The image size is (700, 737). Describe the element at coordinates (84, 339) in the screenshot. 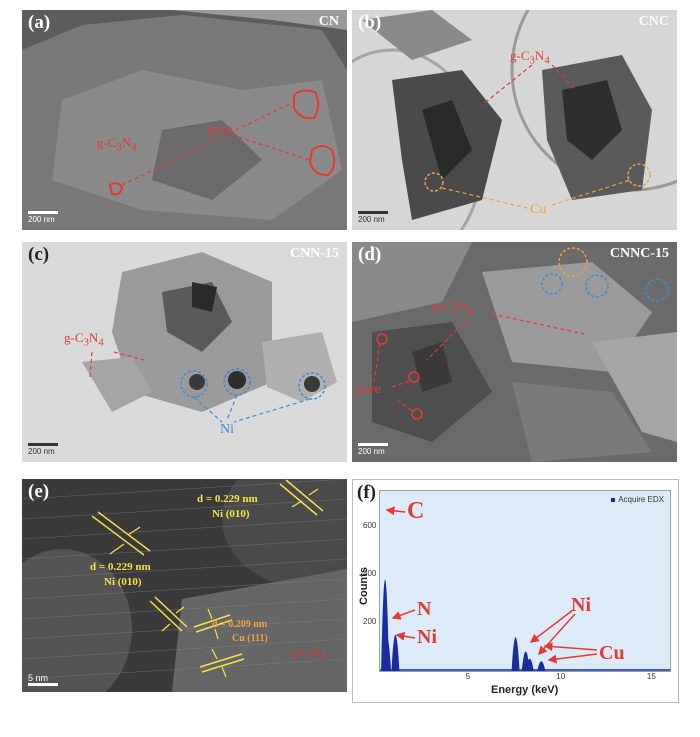

I see `annotation-gcn-c: g-C3N4` at that location.